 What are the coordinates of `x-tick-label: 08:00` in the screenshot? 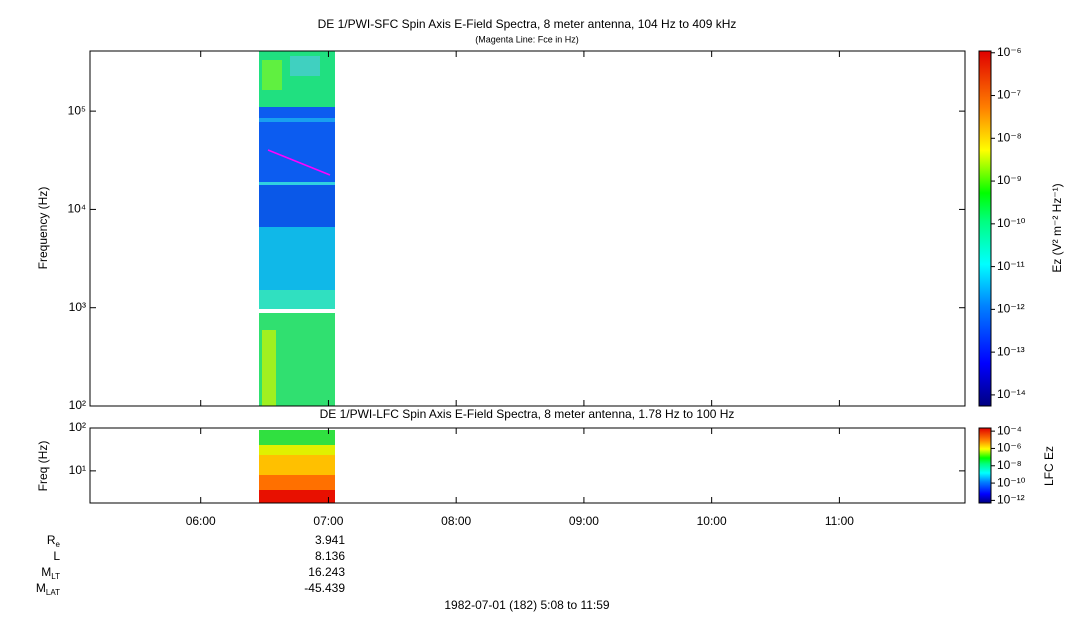 It's located at (456, 521).